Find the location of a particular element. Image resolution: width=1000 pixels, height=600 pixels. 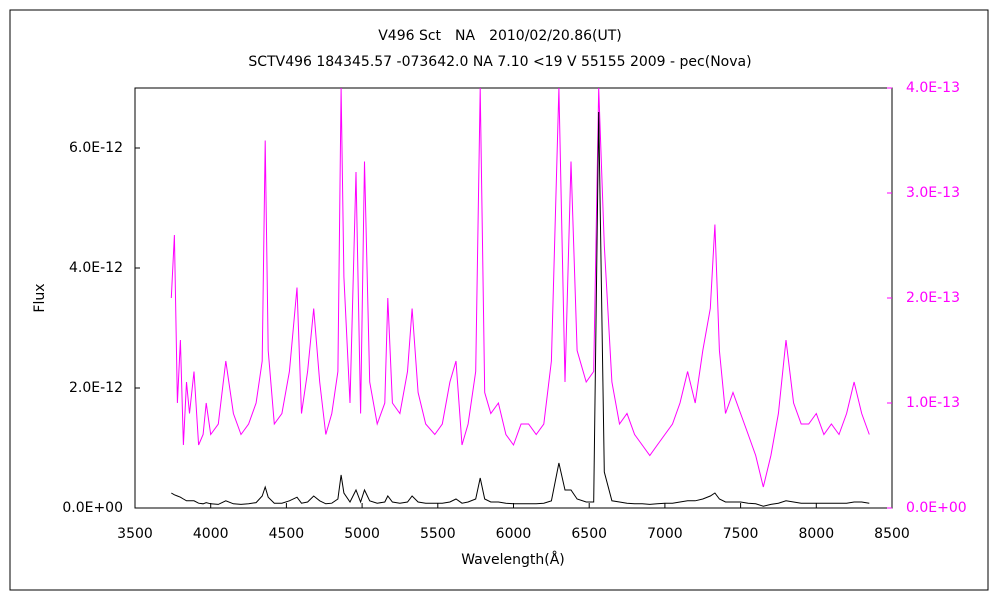

x-tick-label: 7500 is located at coordinates (741, 534).